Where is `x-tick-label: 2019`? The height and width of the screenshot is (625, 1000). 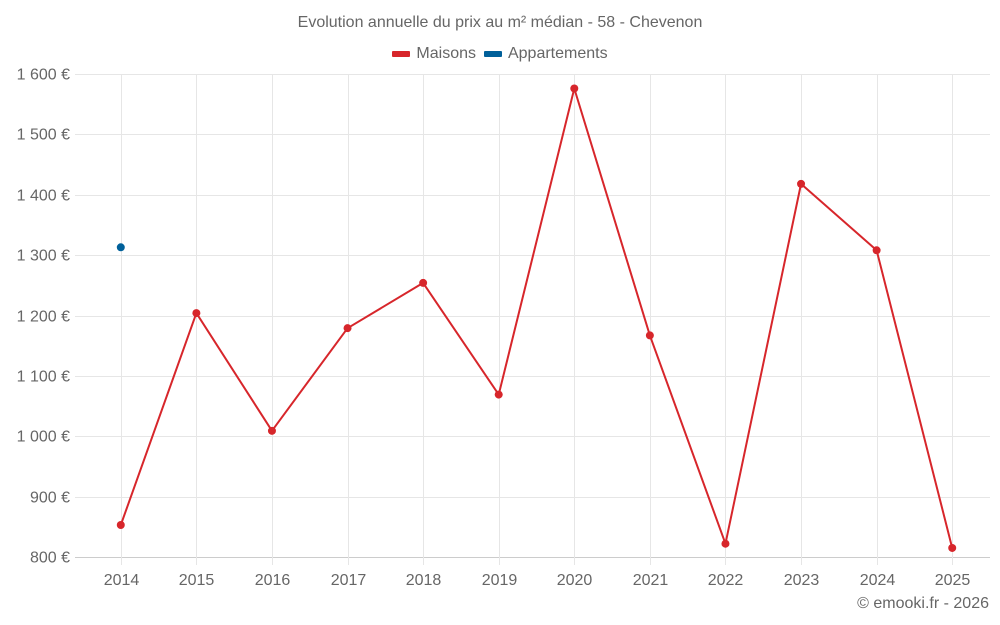
x-tick-label: 2019 is located at coordinates (500, 580).